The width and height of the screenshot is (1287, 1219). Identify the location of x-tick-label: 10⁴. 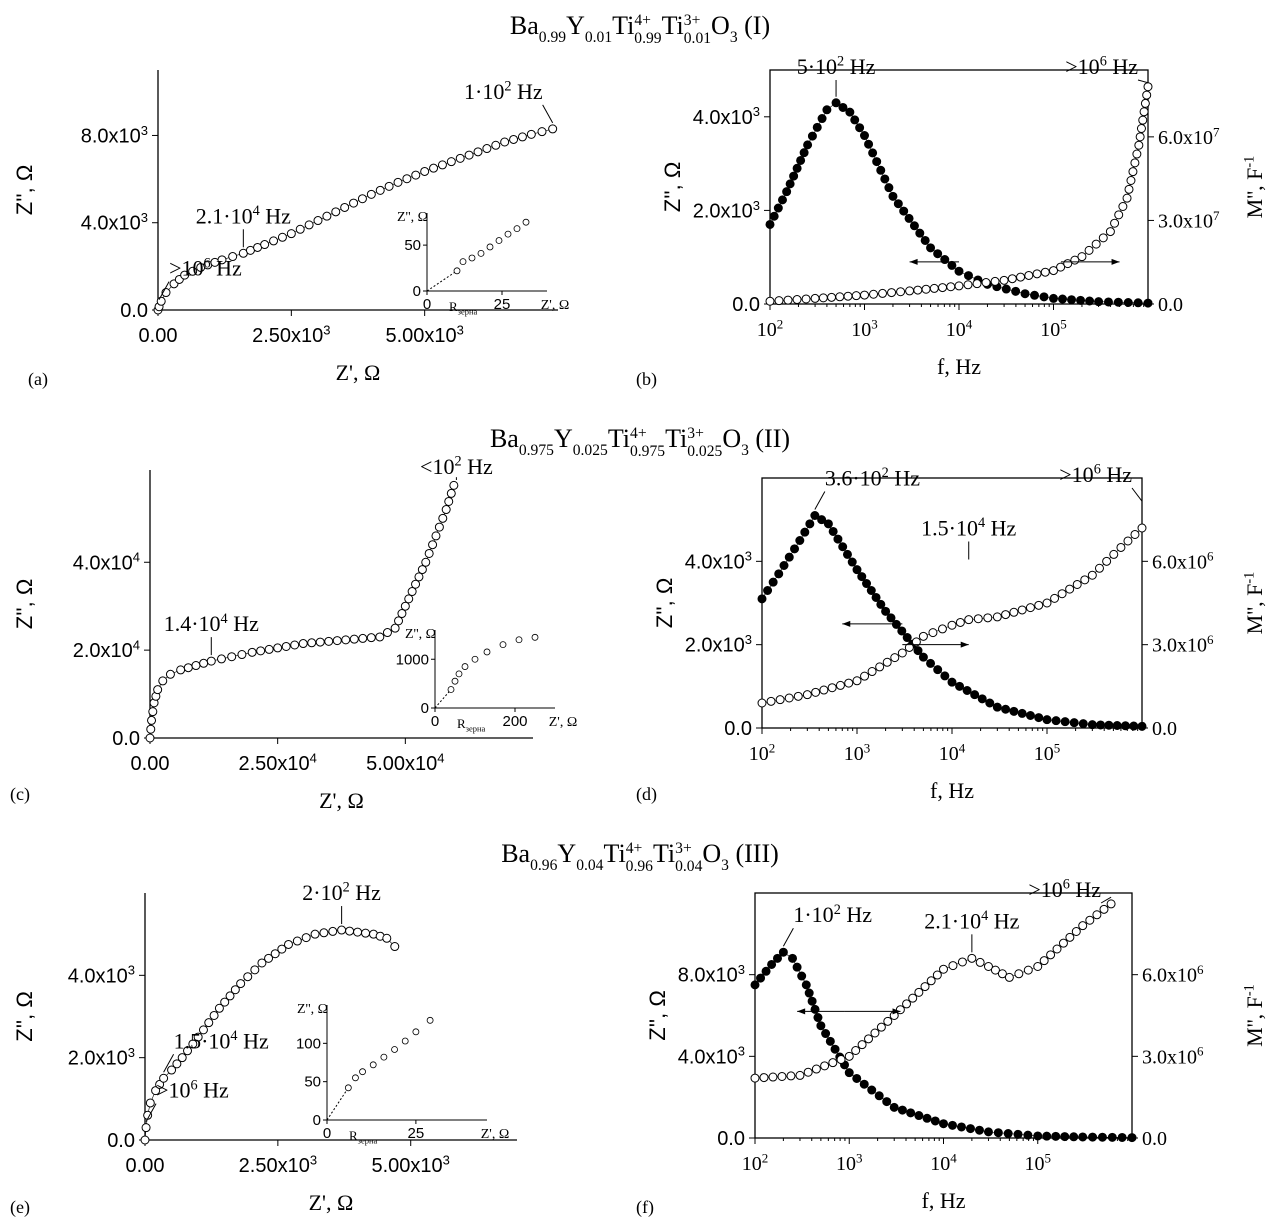
(959, 328).